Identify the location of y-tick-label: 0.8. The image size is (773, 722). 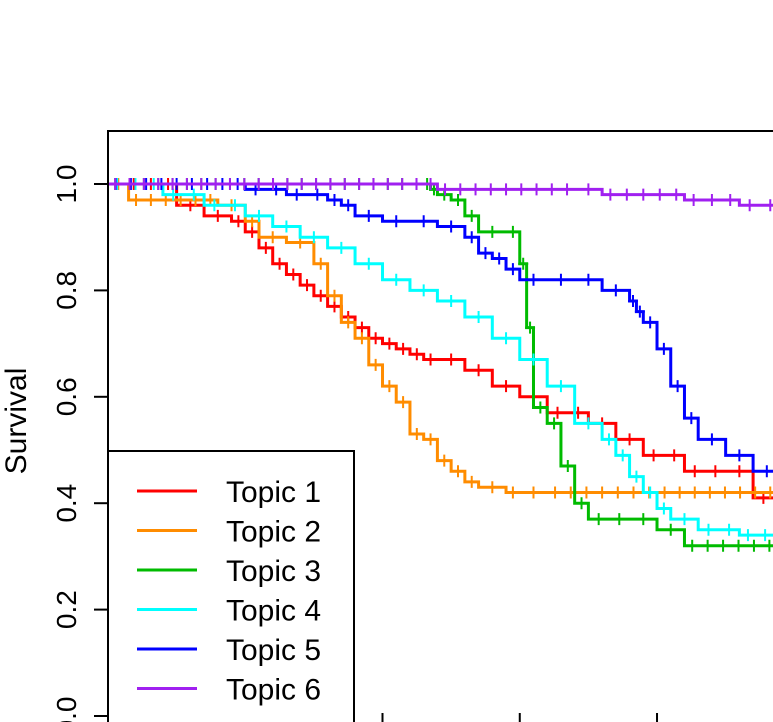
(66, 290).